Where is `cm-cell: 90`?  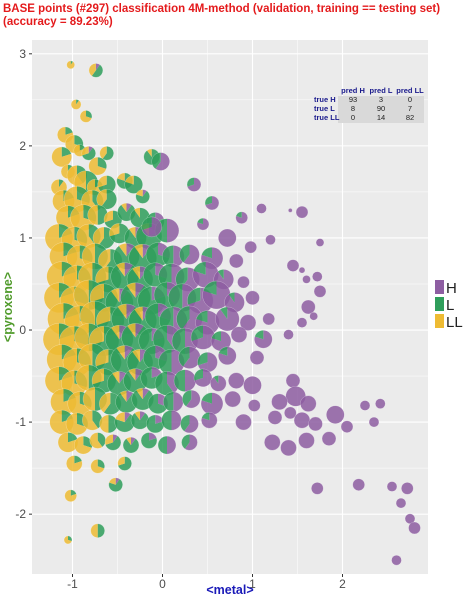 cm-cell: 90 is located at coordinates (381, 108).